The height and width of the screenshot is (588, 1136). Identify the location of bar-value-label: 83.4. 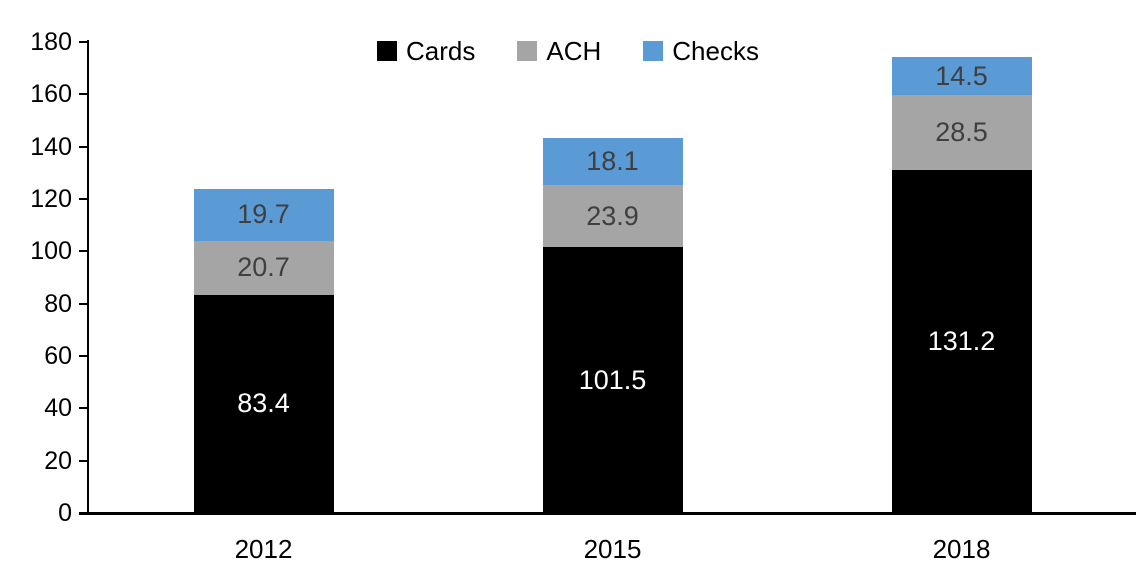
(263, 403).